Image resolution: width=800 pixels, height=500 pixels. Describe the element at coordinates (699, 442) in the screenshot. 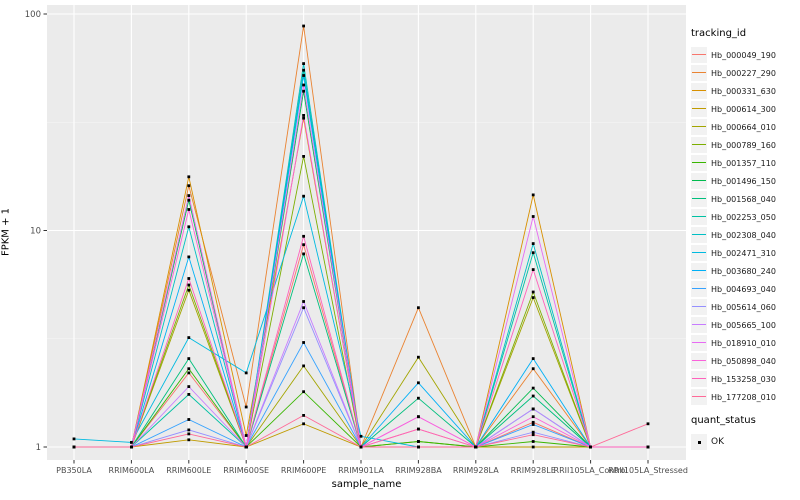

I see `quant-key-swatch` at that location.